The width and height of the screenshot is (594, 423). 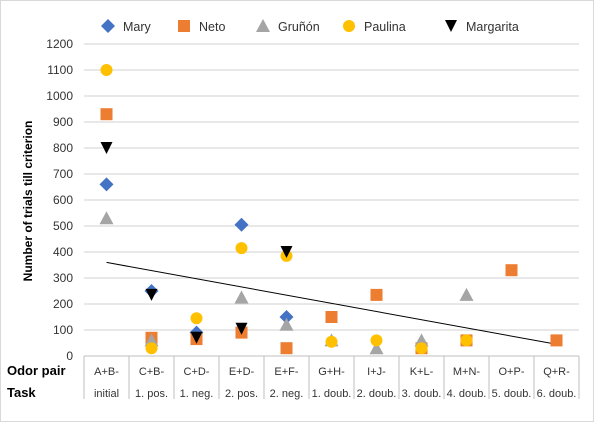 What do you see at coordinates (63, 200) in the screenshot?
I see `y-tick-label: 600` at bounding box center [63, 200].